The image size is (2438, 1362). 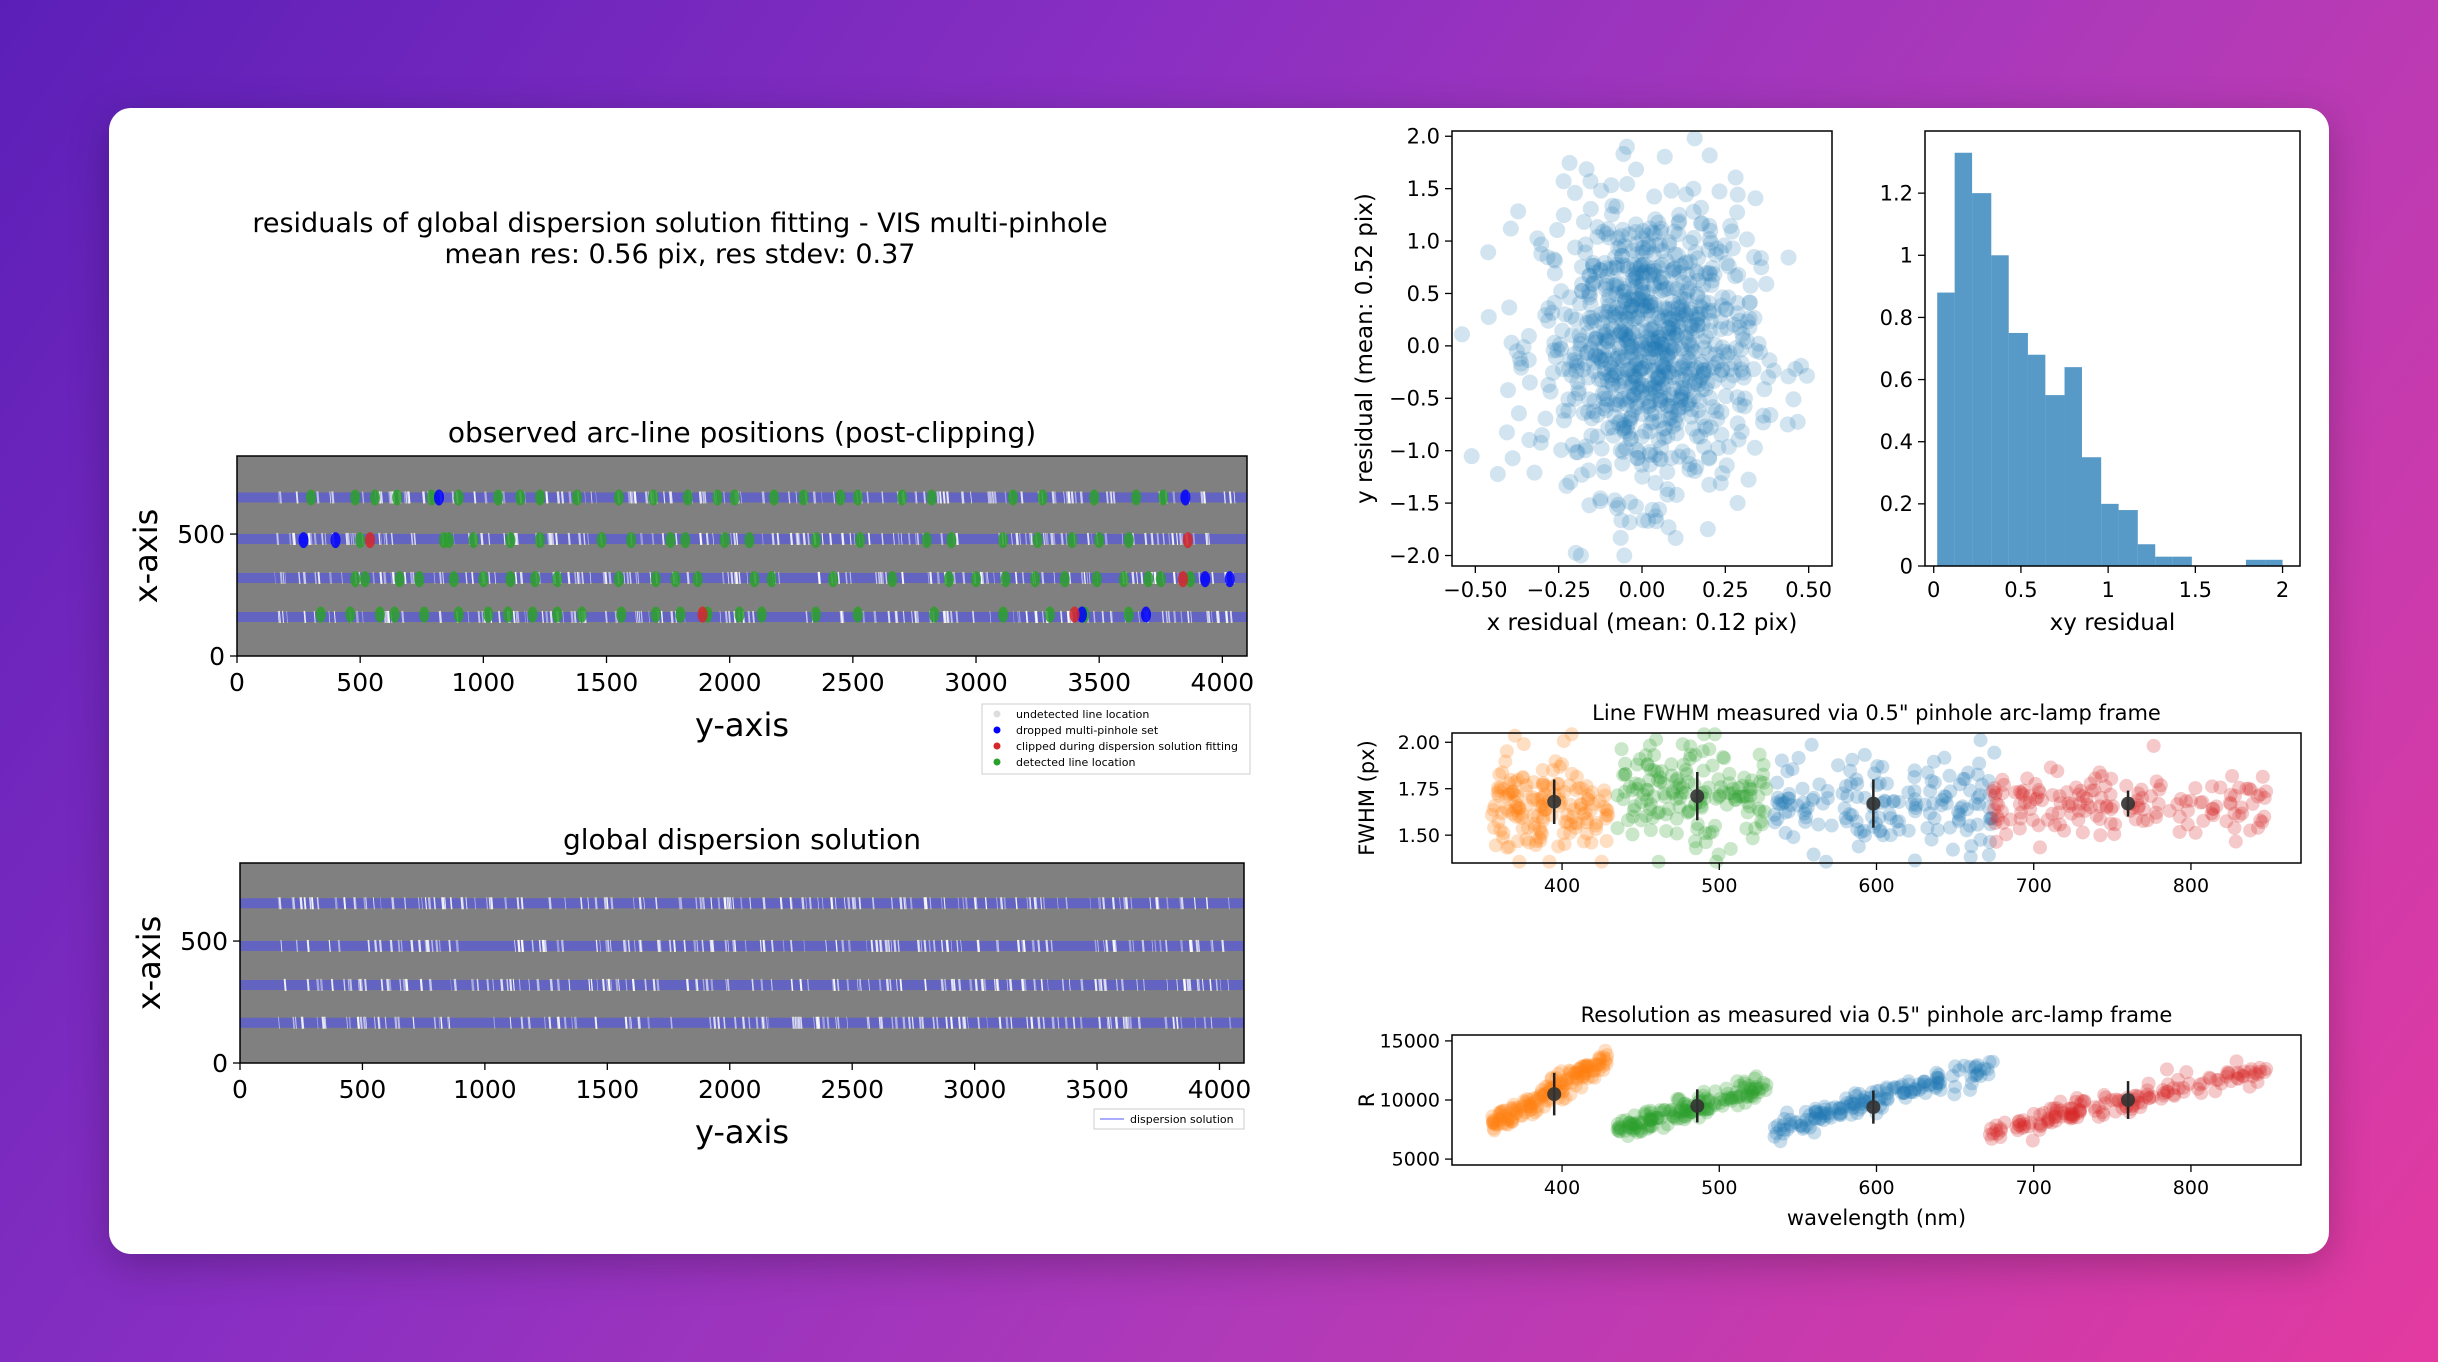 What do you see at coordinates (485, 1089) in the screenshot?
I see `x-tick-label: 1000` at bounding box center [485, 1089].